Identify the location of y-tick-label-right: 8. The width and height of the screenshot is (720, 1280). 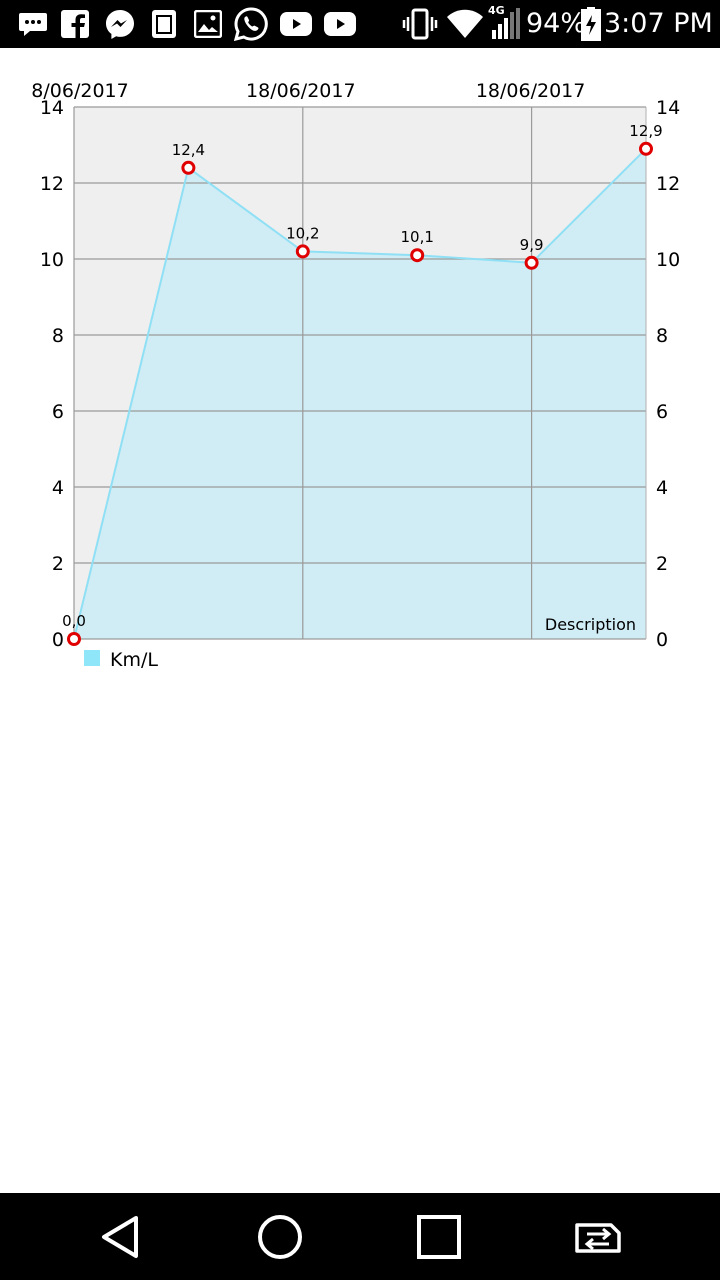
(662, 336).